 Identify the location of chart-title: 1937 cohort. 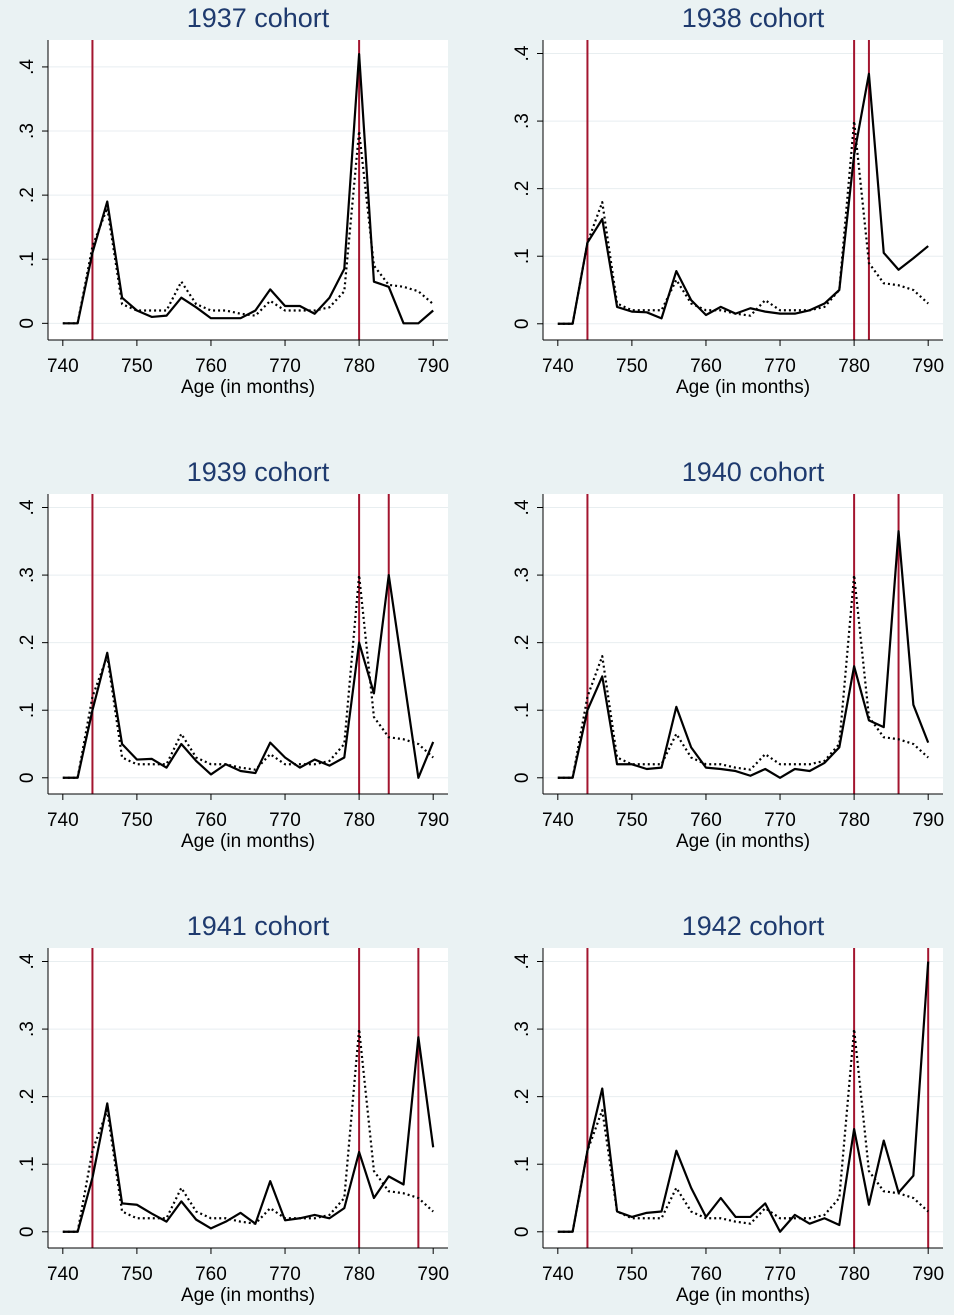
(258, 18).